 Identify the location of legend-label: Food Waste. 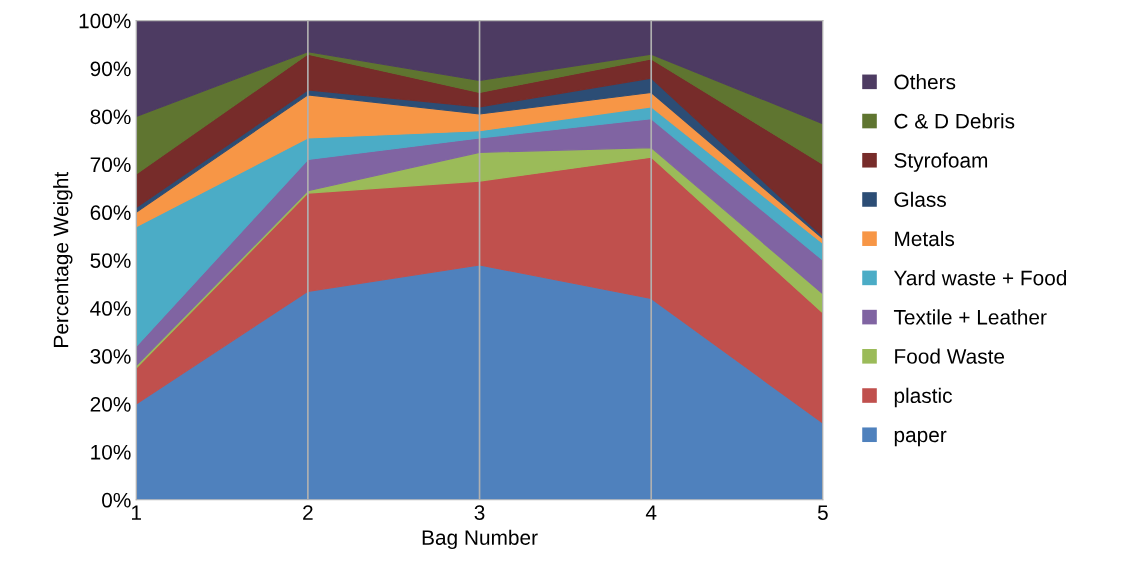
(950, 356).